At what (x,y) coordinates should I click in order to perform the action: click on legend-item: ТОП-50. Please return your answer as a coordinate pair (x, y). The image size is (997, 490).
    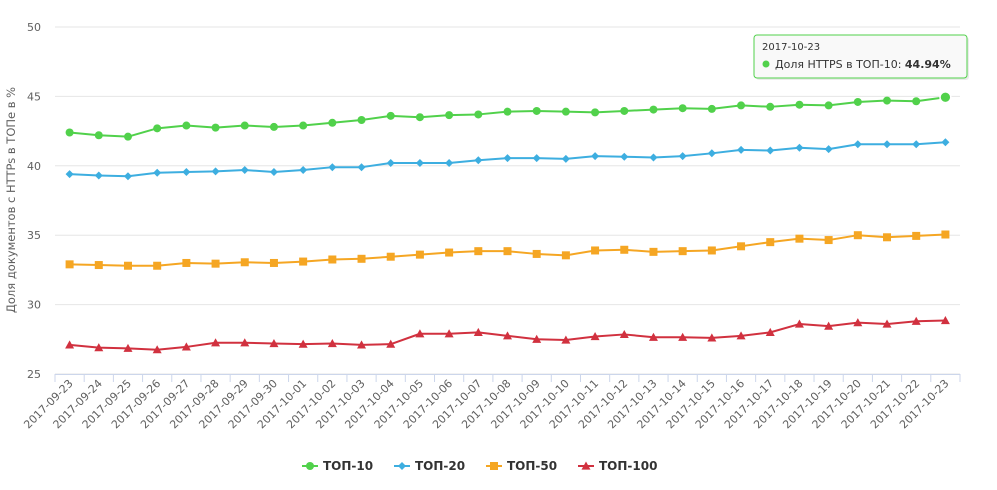
    Looking at the image, I should click on (521, 466).